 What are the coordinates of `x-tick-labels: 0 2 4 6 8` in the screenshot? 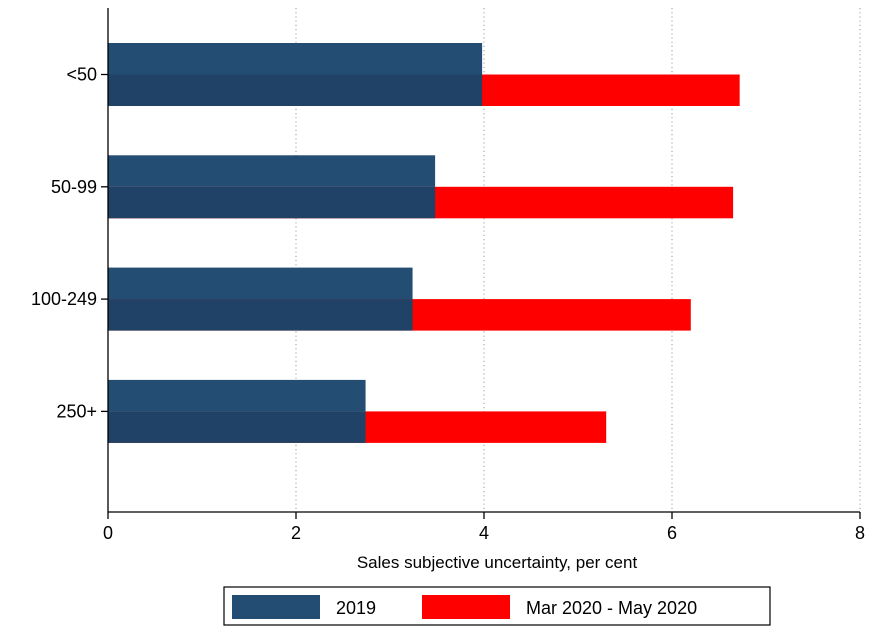 It's located at (484, 533).